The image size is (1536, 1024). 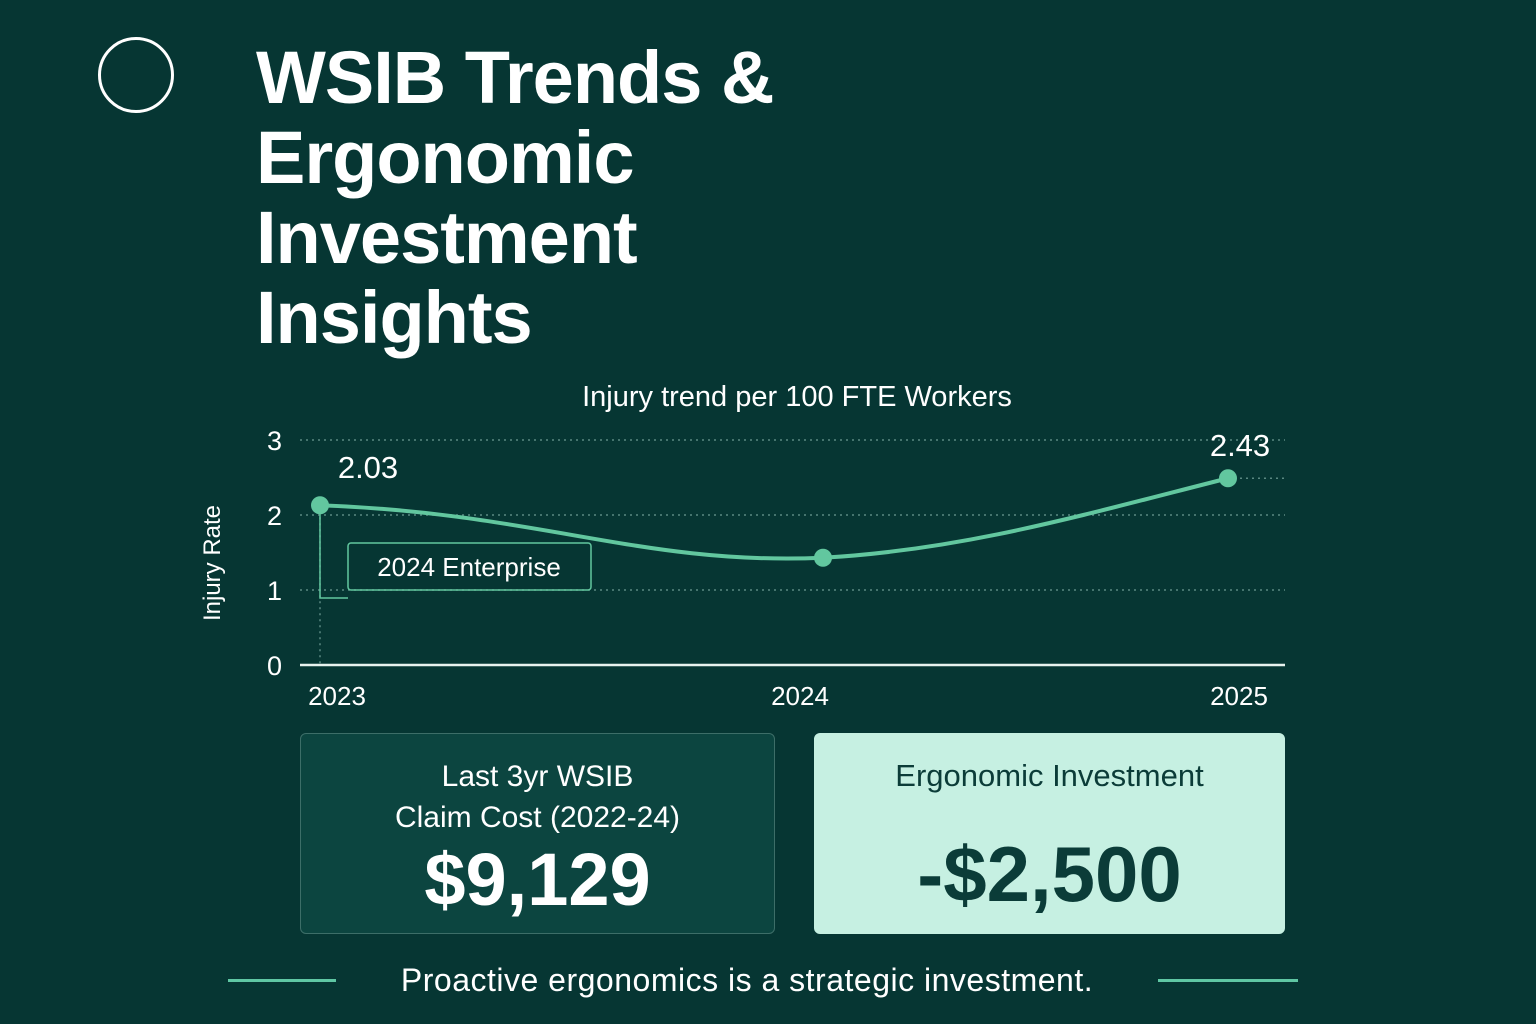 I want to click on x-tick-label: 2023, so click(x=337, y=696).